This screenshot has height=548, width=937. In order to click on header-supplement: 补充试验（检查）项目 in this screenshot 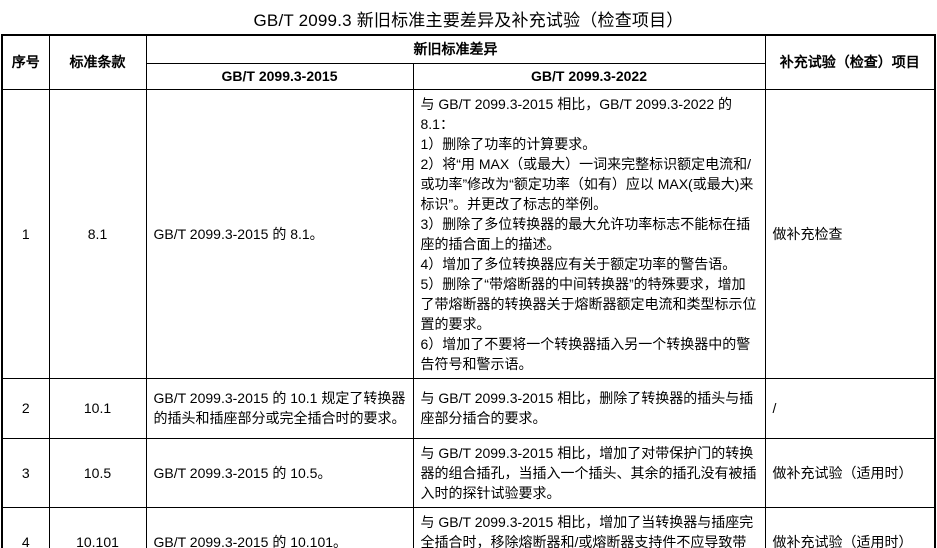, I will do `click(850, 62)`.